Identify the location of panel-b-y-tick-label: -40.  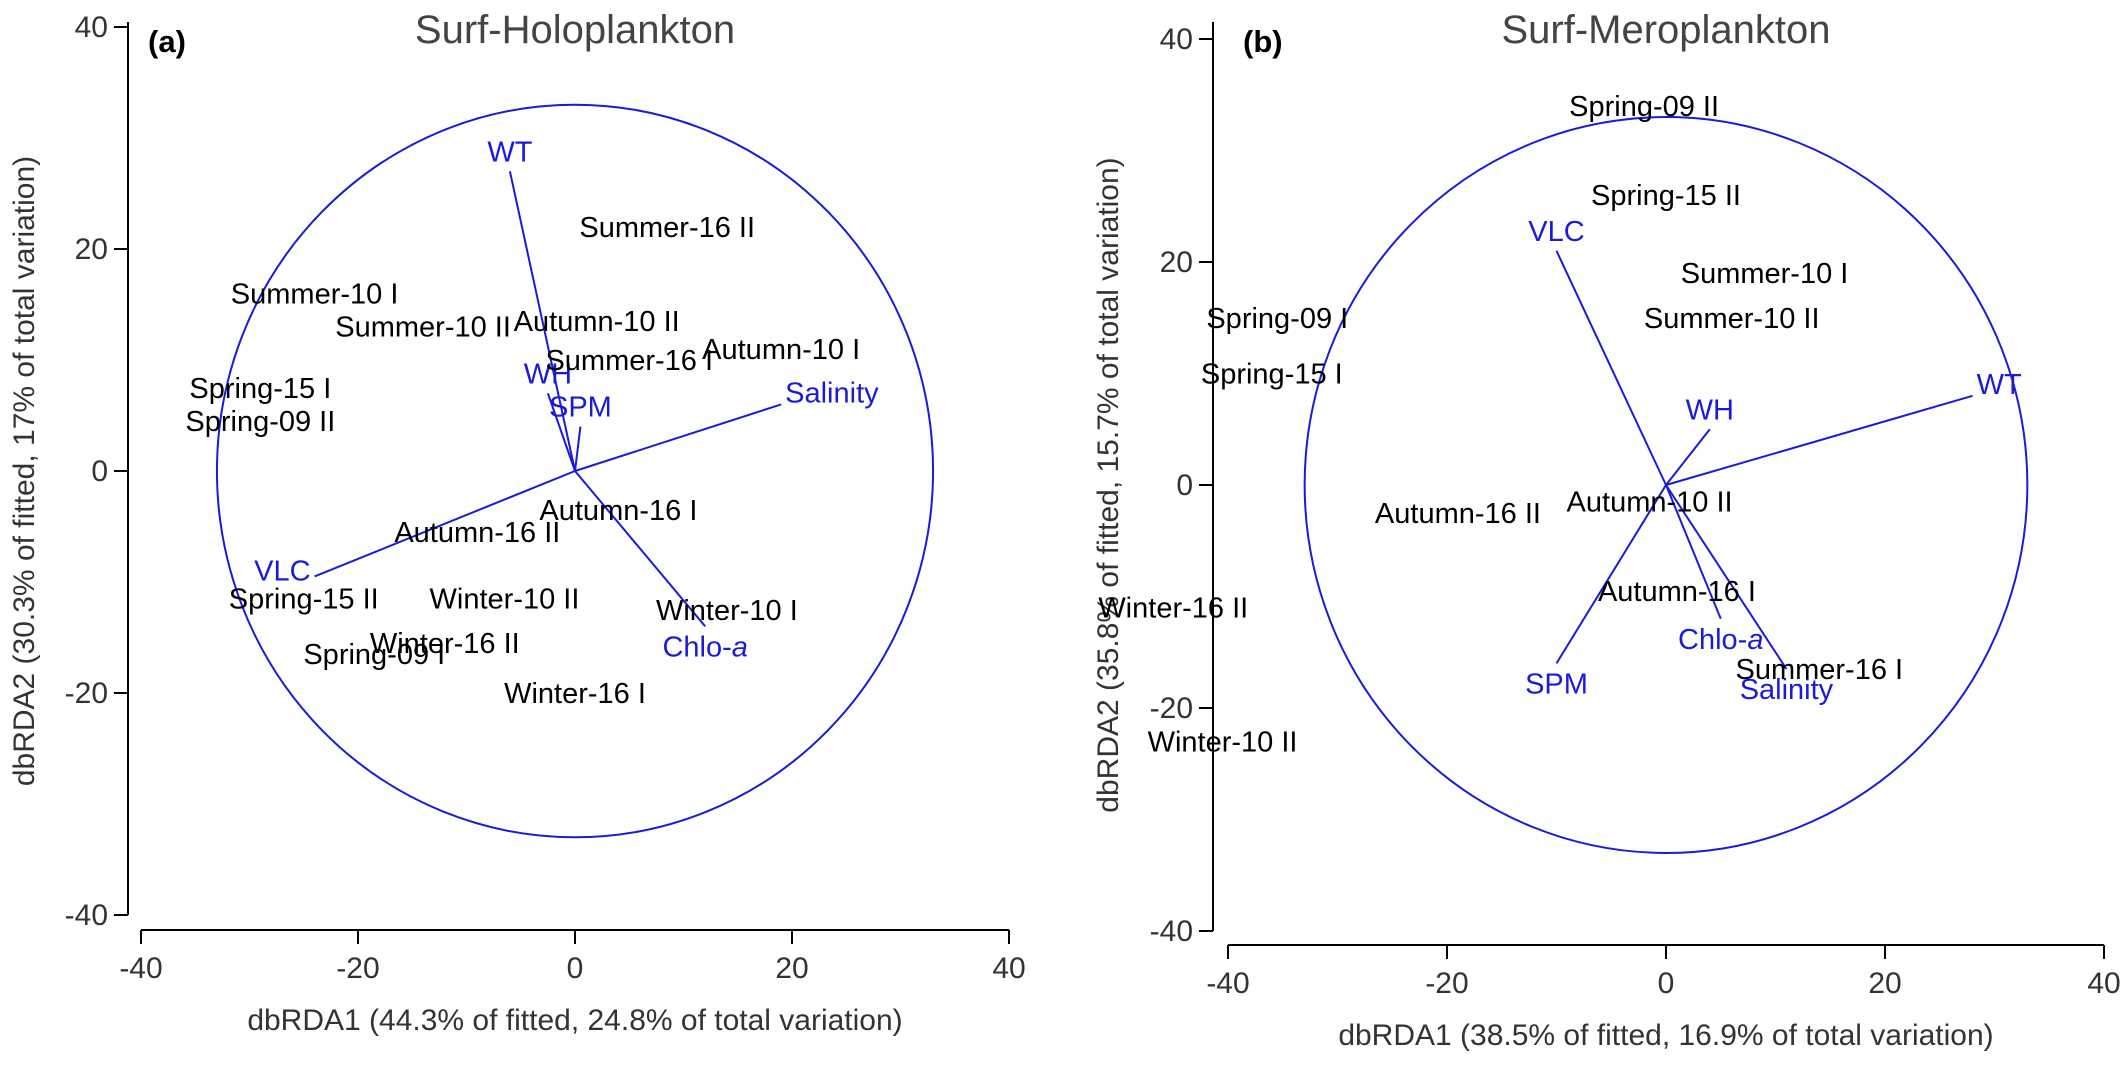
(1171, 931).